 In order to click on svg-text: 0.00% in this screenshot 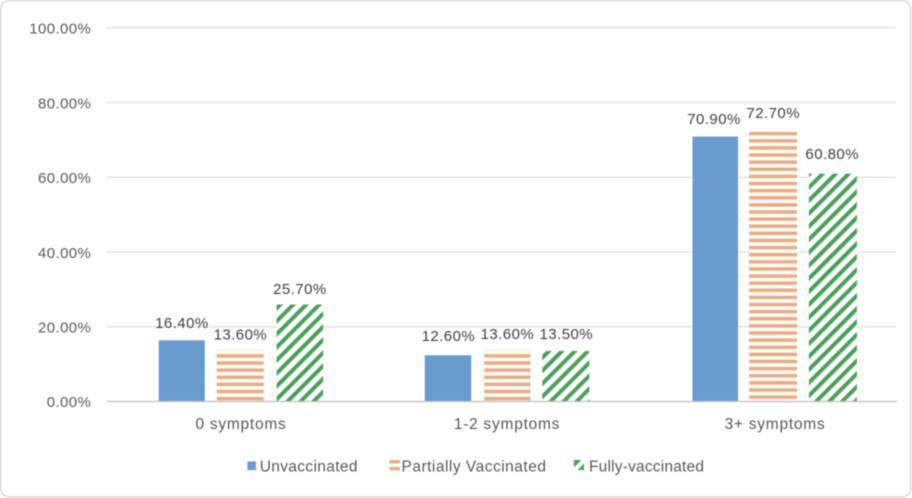, I will do `click(69, 402)`.